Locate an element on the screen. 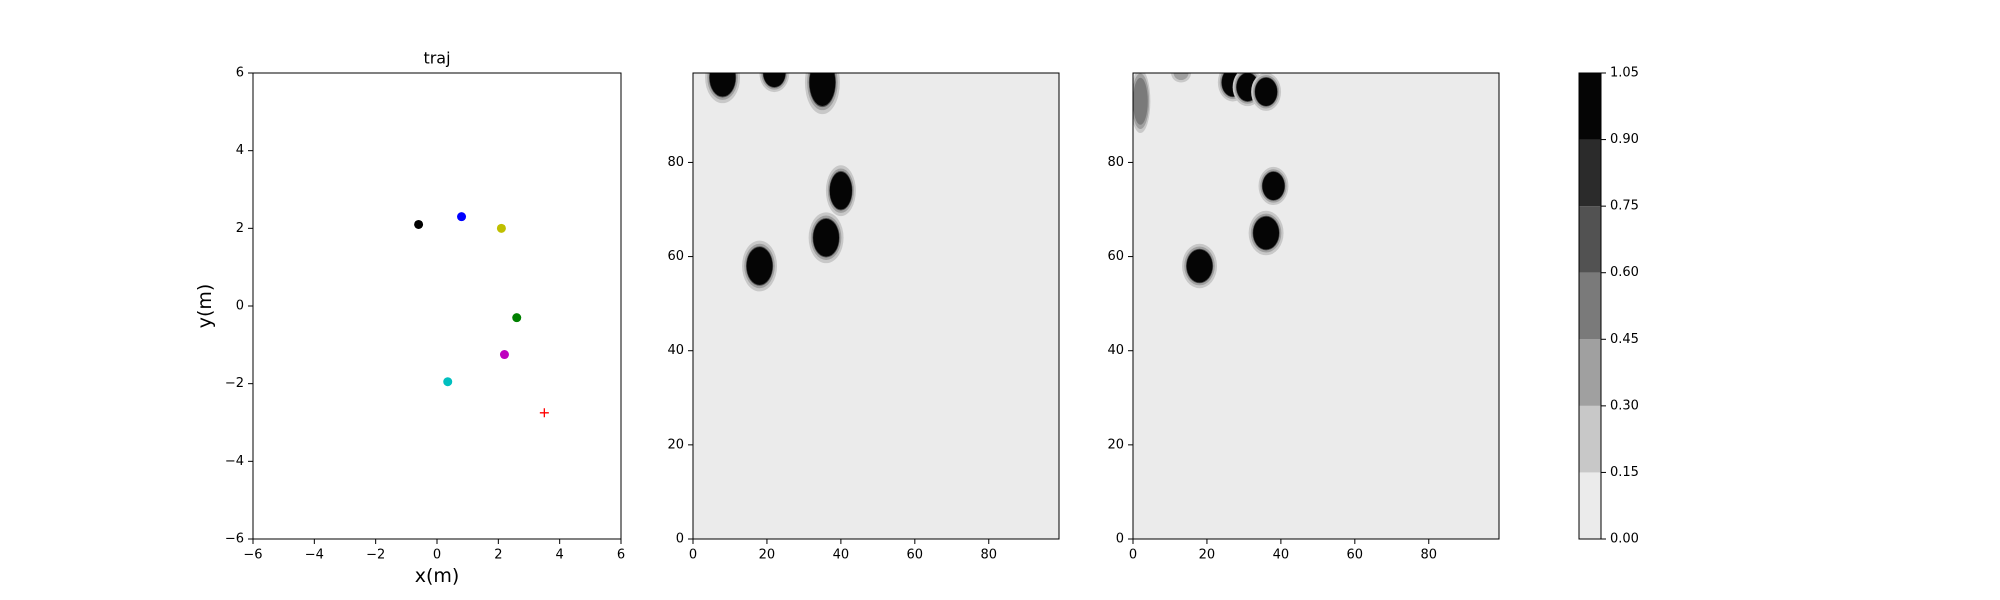  colorbar-tick-label: 0.15 is located at coordinates (1624, 472).